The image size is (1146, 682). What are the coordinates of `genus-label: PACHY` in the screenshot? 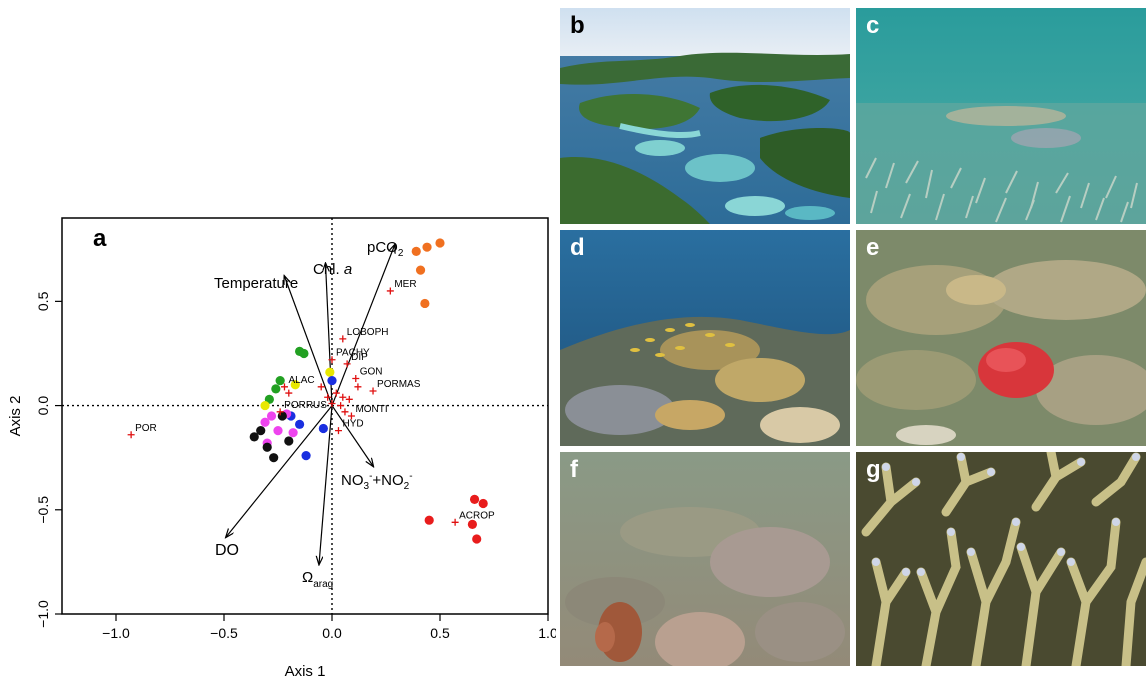 It's located at (353, 353).